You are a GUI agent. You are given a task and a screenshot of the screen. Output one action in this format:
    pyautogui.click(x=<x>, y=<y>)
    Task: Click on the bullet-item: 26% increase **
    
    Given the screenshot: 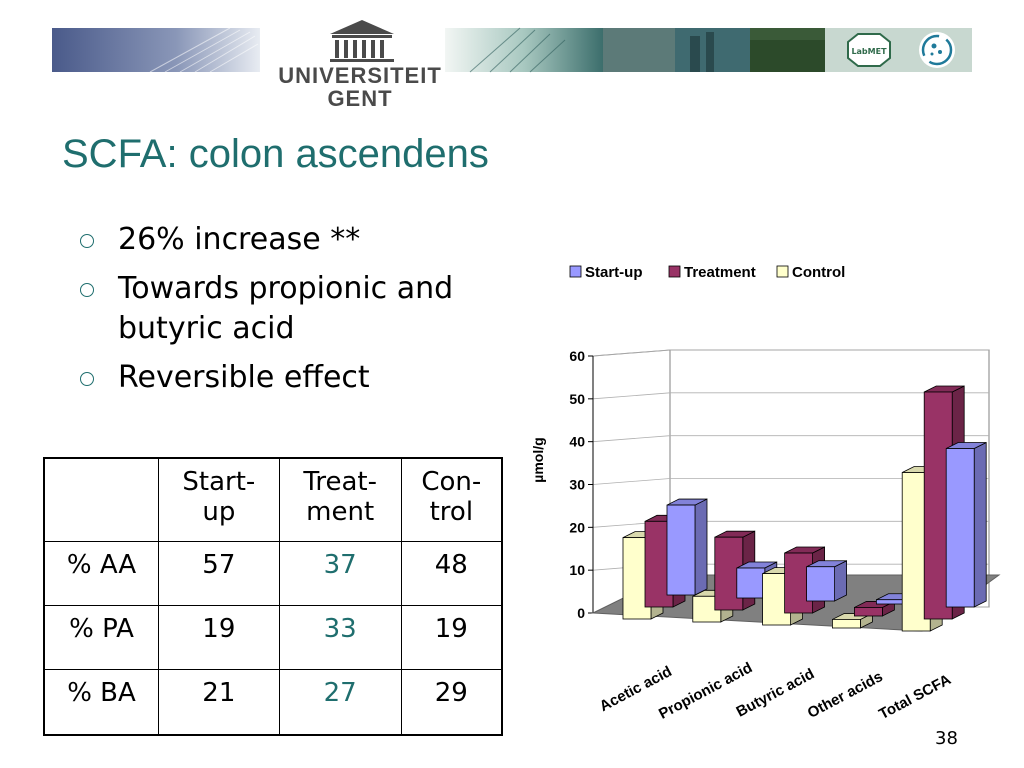 What is the action you would take?
    pyautogui.click(x=280, y=240)
    